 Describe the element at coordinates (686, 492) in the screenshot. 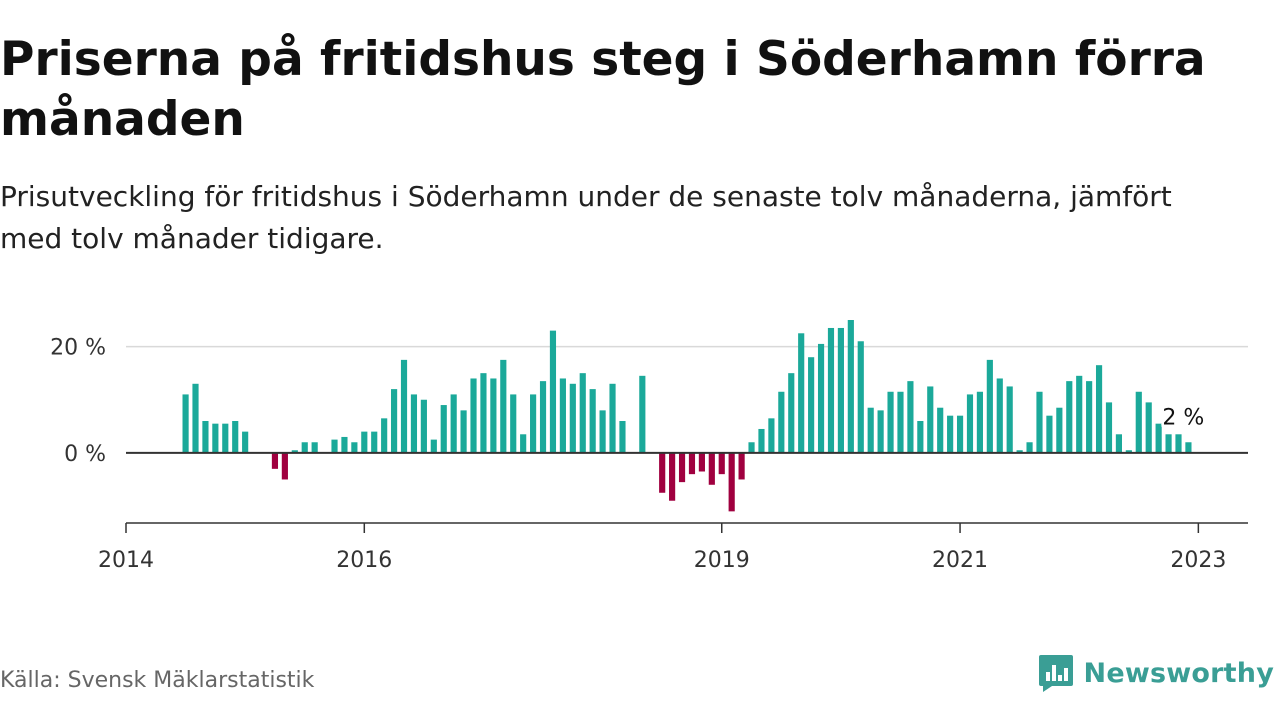

I see `axes` at that location.